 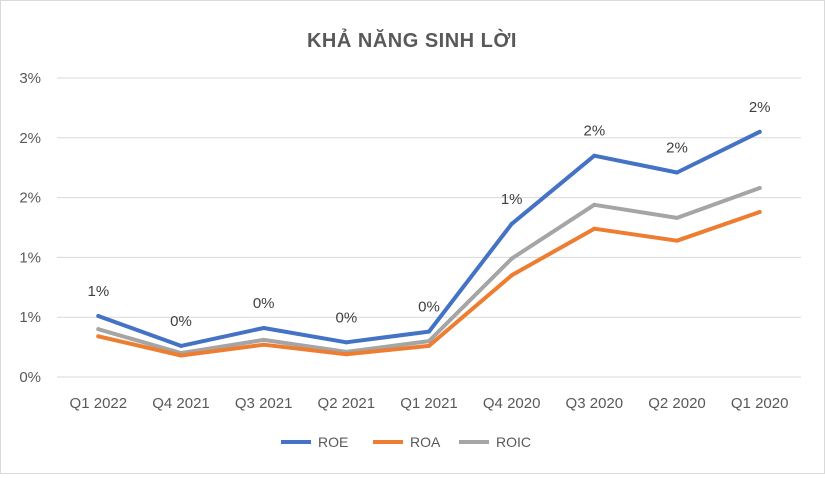 What do you see at coordinates (30, 78) in the screenshot?
I see `y-tick-label: 3%` at bounding box center [30, 78].